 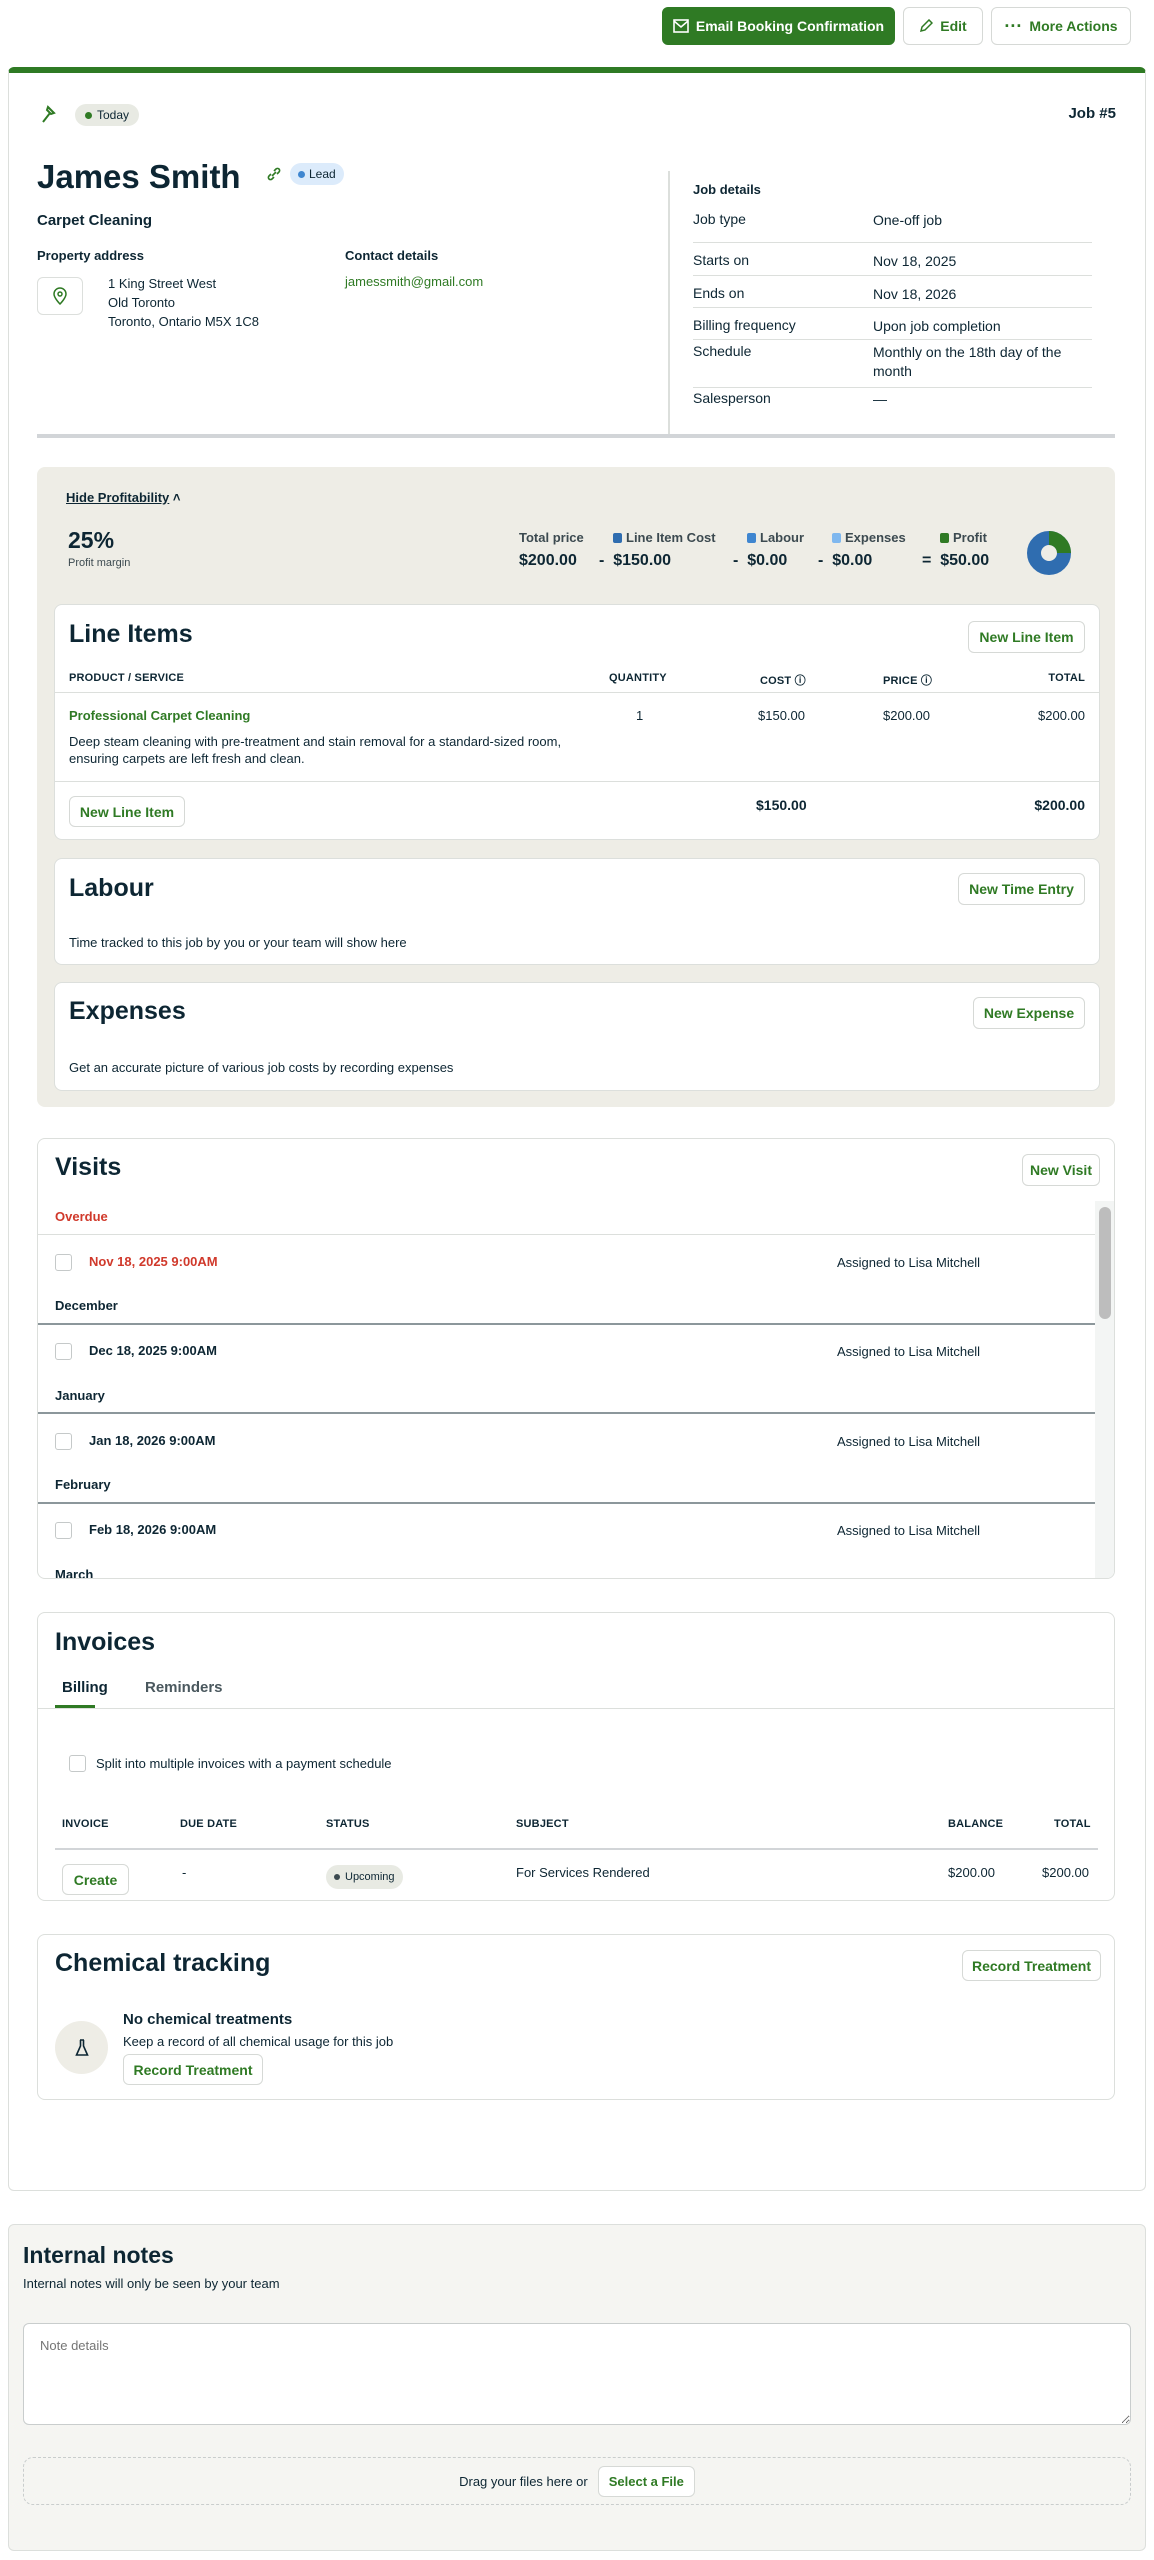 I want to click on edit-label: Edit, so click(x=953, y=26).